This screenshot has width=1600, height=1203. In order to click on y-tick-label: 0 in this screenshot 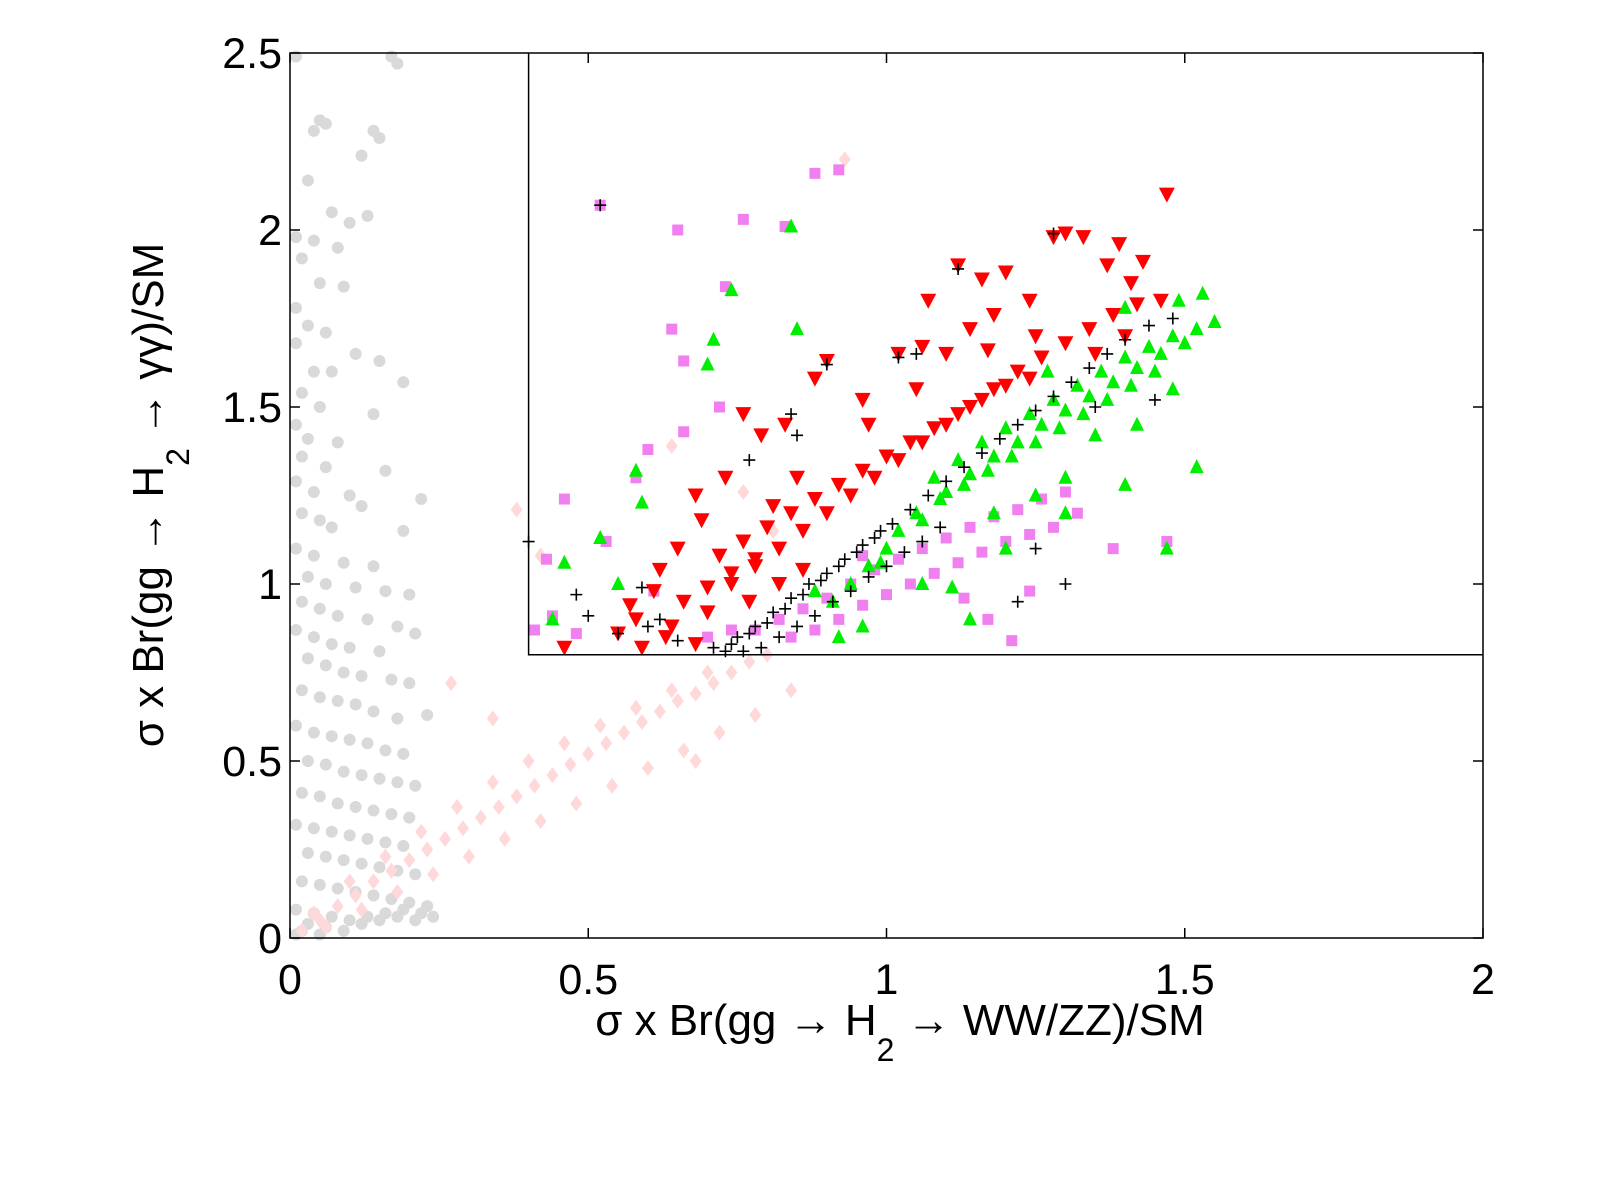, I will do `click(270, 939)`.